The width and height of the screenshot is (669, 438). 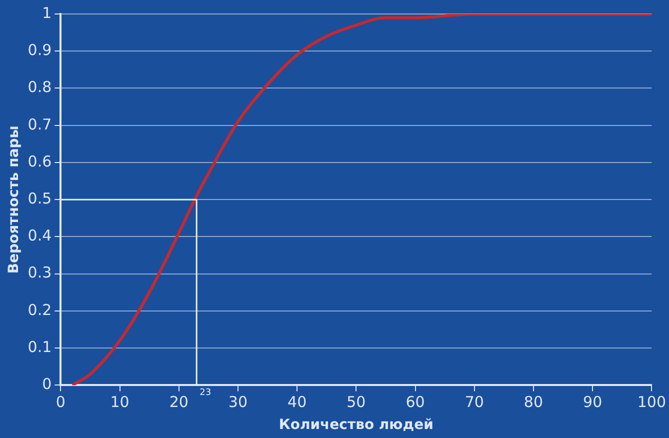 What do you see at coordinates (297, 402) in the screenshot?
I see `x-tick-label: 40` at bounding box center [297, 402].